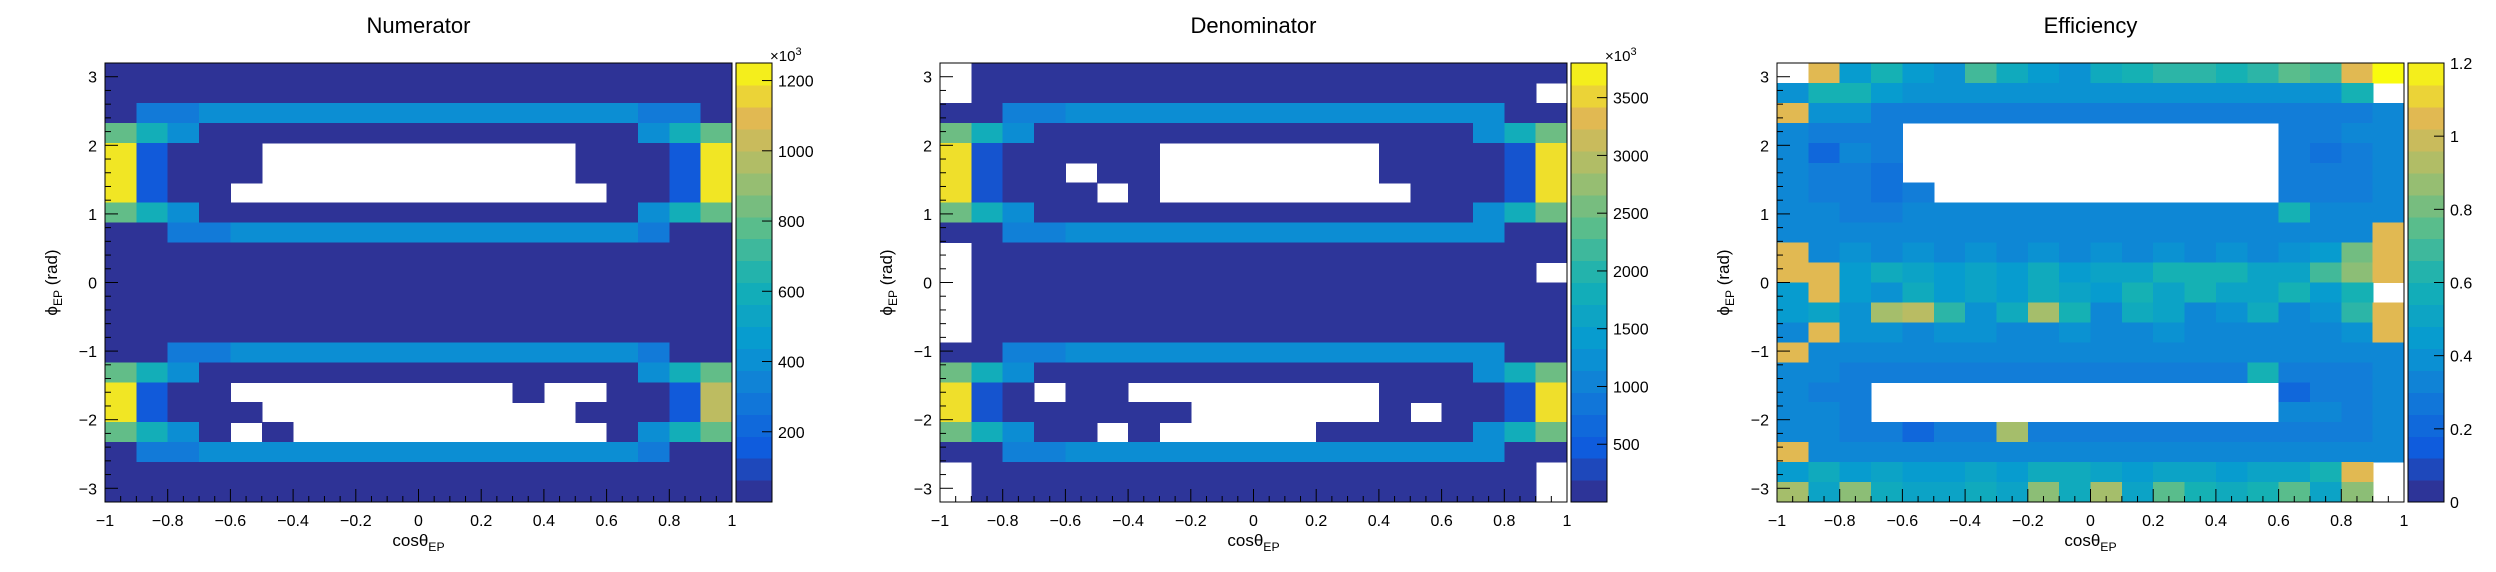 Image resolution: width=2496 pixels, height=572 pixels. What do you see at coordinates (1254, 25) in the screenshot?
I see `chart-title: Denominator` at bounding box center [1254, 25].